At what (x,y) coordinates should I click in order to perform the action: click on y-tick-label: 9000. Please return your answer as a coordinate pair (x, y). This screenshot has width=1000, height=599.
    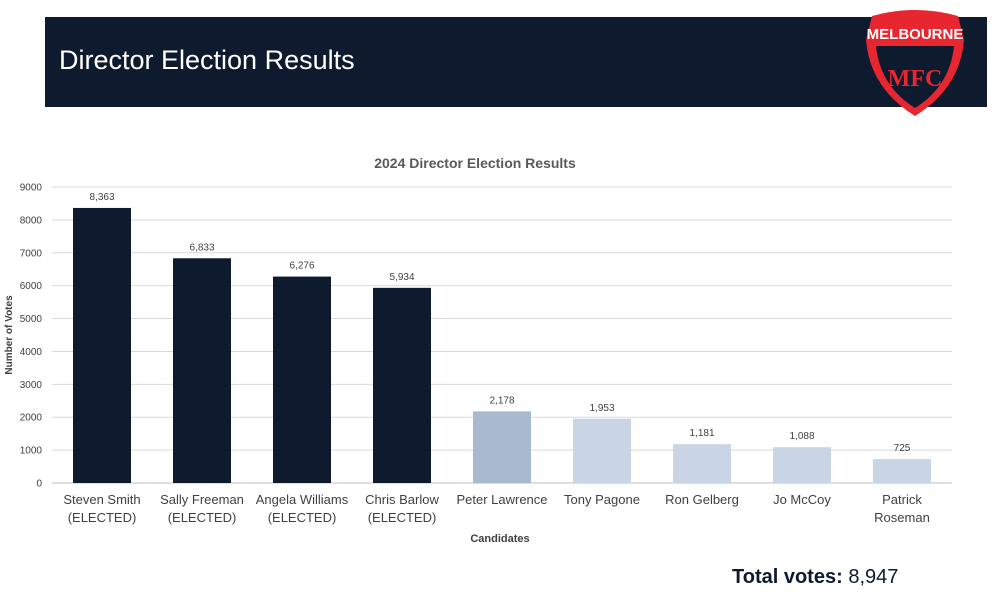
    Looking at the image, I should click on (31, 188).